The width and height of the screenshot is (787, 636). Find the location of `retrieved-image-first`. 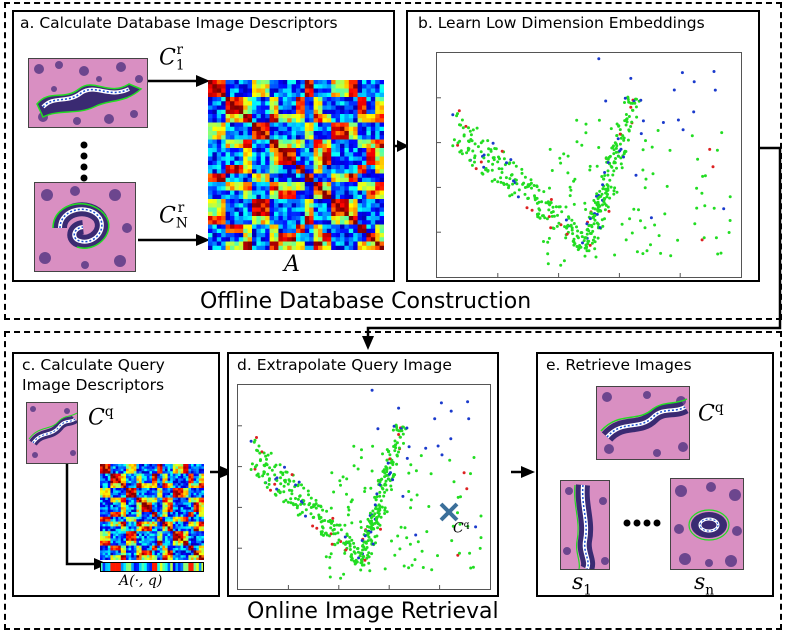

retrieved-image-first is located at coordinates (585, 525).